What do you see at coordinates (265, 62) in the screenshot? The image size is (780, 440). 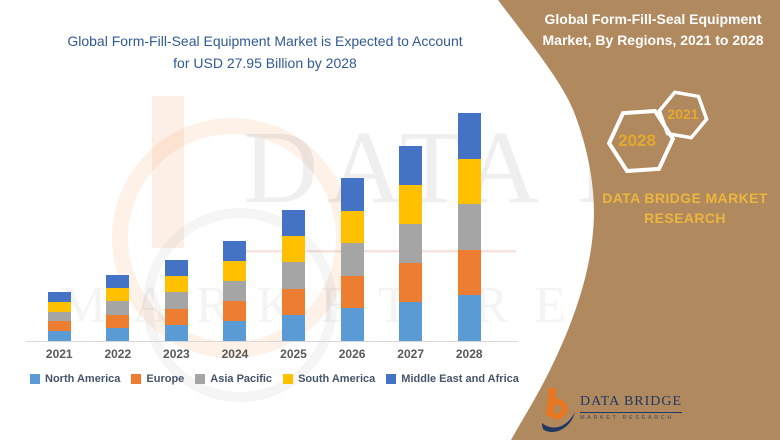 I see `chart-title-line2: for USD 27.95 Billion by 2028` at bounding box center [265, 62].